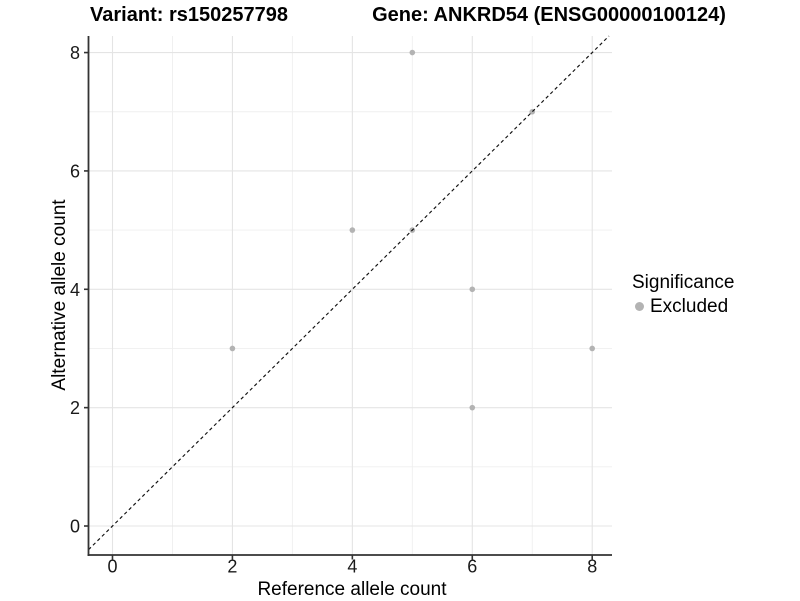  What do you see at coordinates (352, 589) in the screenshot?
I see `x-axis-title: Reference allele count` at bounding box center [352, 589].